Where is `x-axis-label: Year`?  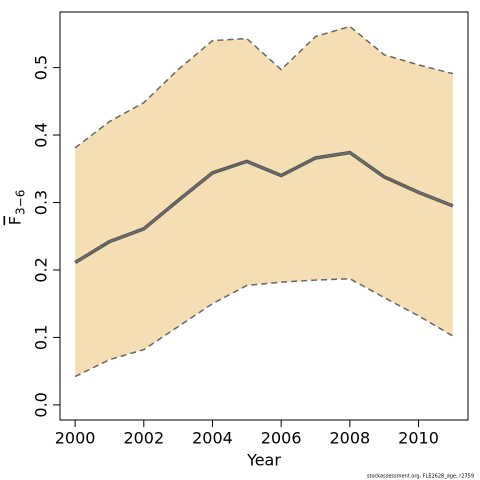
x-axis-label: Year is located at coordinates (263, 460).